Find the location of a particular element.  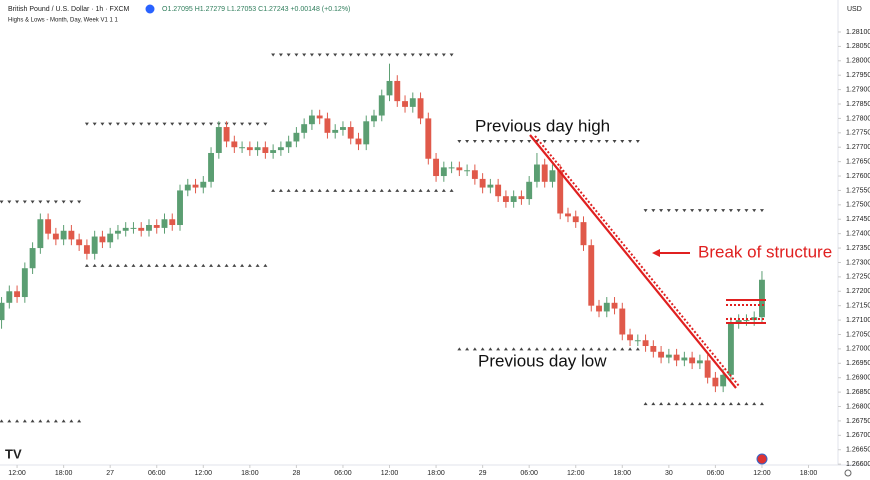

y-tick-label: 1.27900 is located at coordinates (858, 89).